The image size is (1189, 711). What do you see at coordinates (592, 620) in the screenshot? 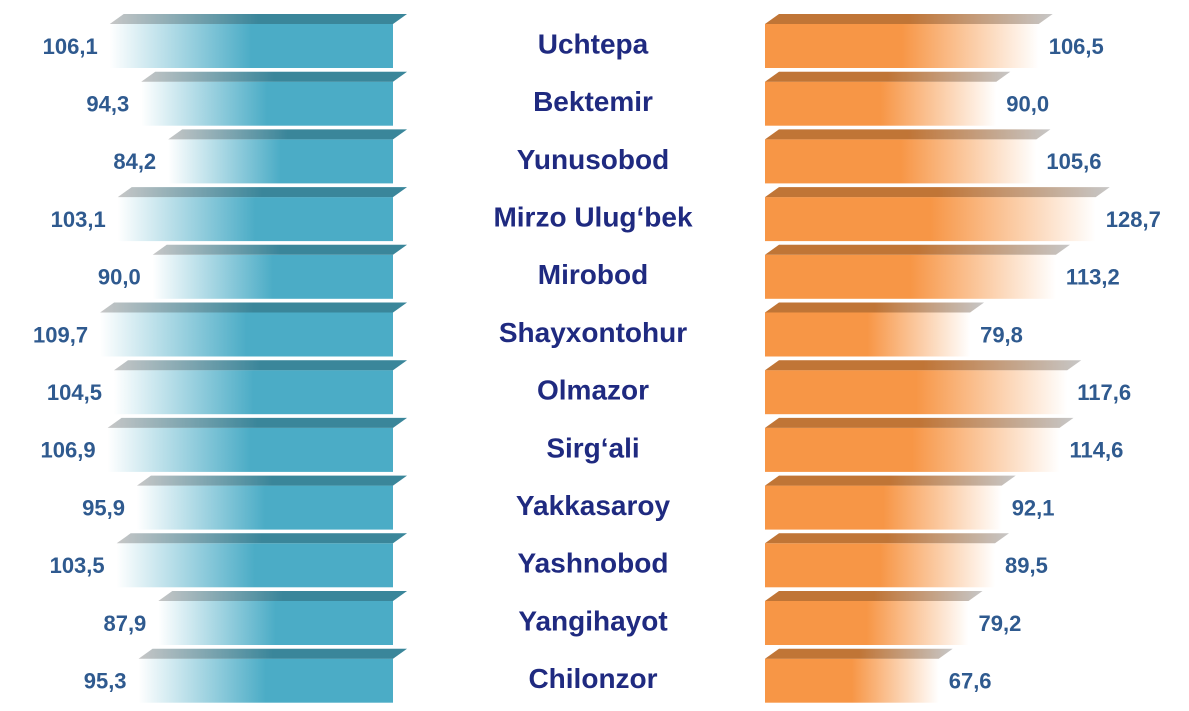
I see `category-label: Yangihayot` at bounding box center [592, 620].